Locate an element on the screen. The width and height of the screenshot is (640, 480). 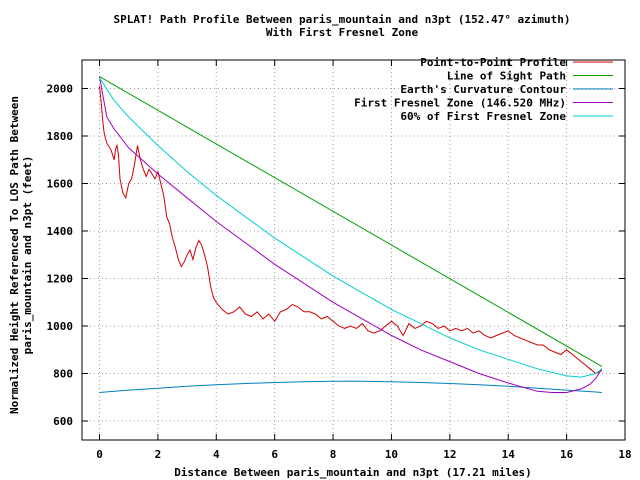
x-tick-label: 14 is located at coordinates (509, 454).